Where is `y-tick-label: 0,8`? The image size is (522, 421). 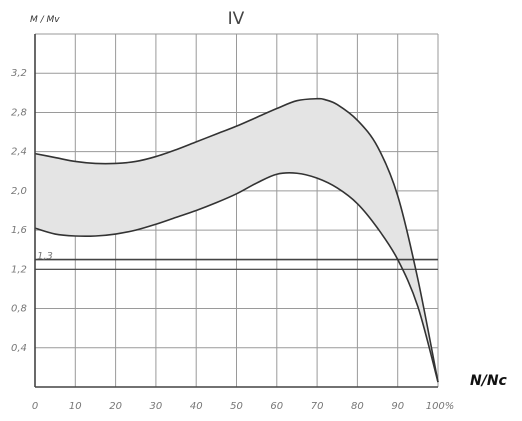 y-tick-label: 0,8 is located at coordinates (19, 309).